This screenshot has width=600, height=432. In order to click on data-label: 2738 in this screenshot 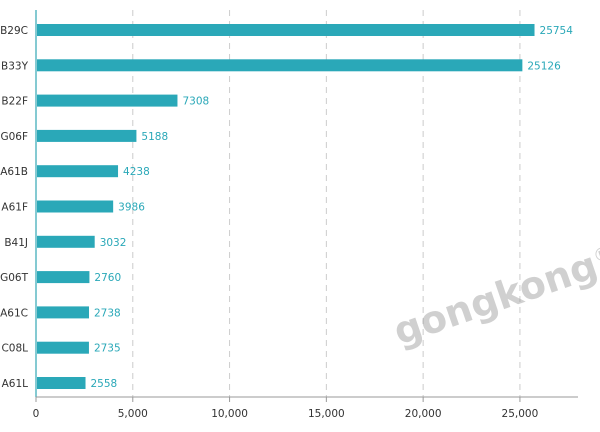, I will do `click(107, 313)`.